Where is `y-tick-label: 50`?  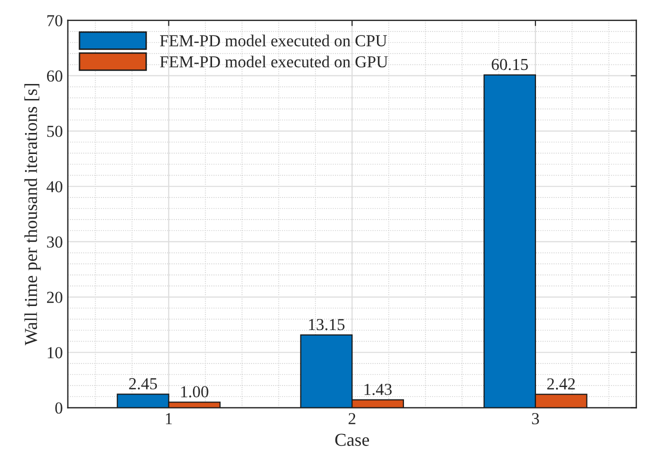 y-tick-label: 50 is located at coordinates (54, 131).